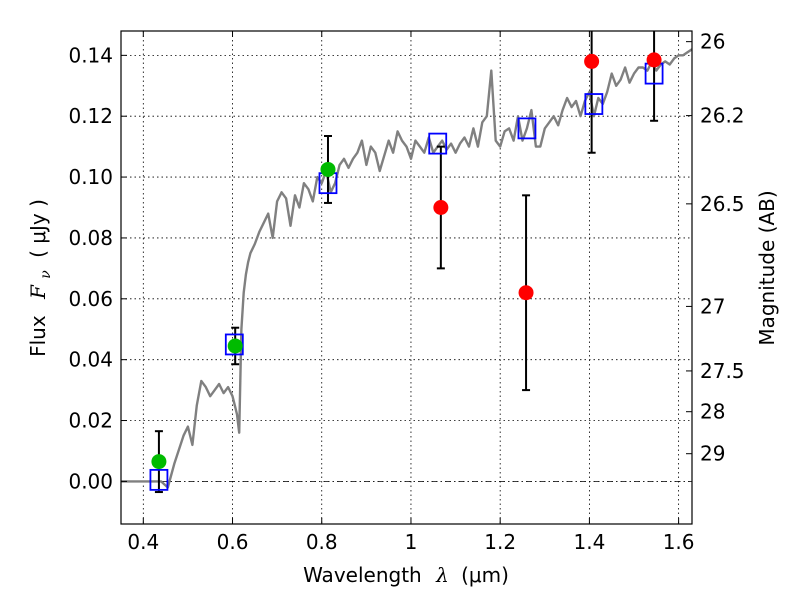  Describe the element at coordinates (712, 306) in the screenshot. I see `y2-tick-label: 27` at that location.